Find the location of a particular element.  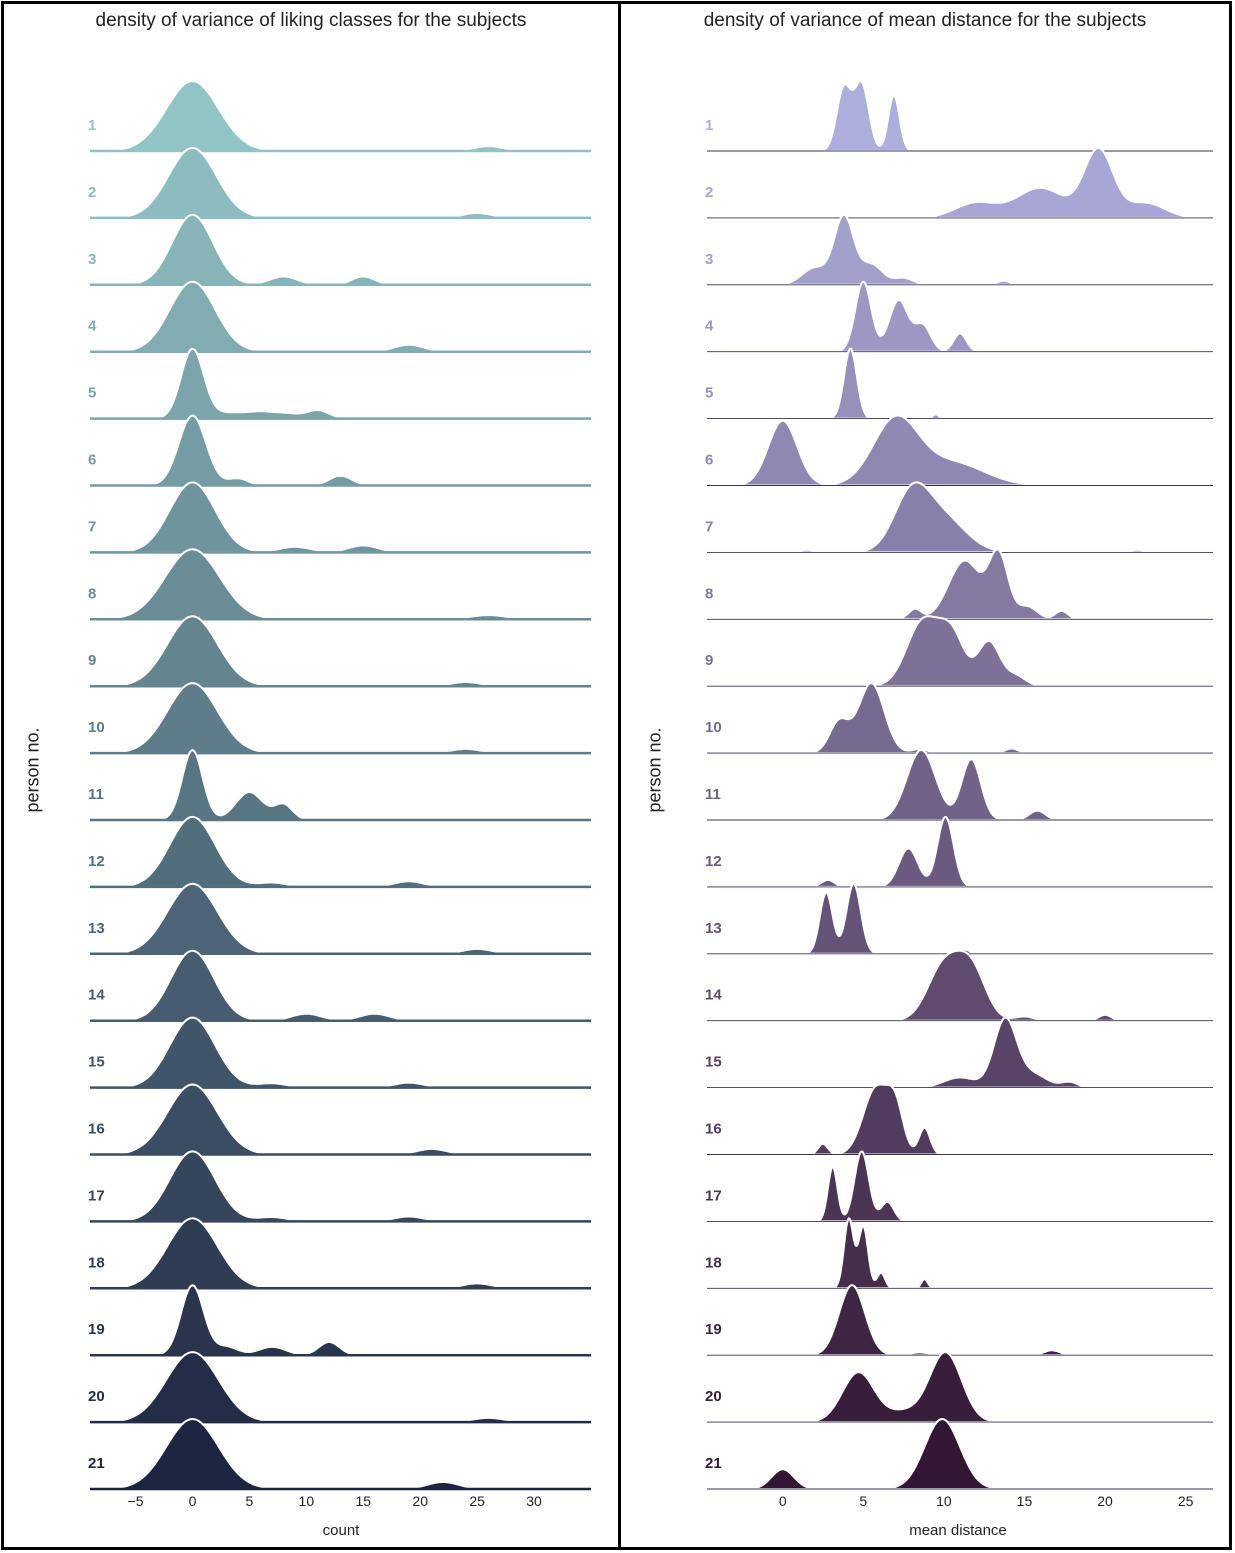

row-label-person-20: 20 is located at coordinates (713, 1396).